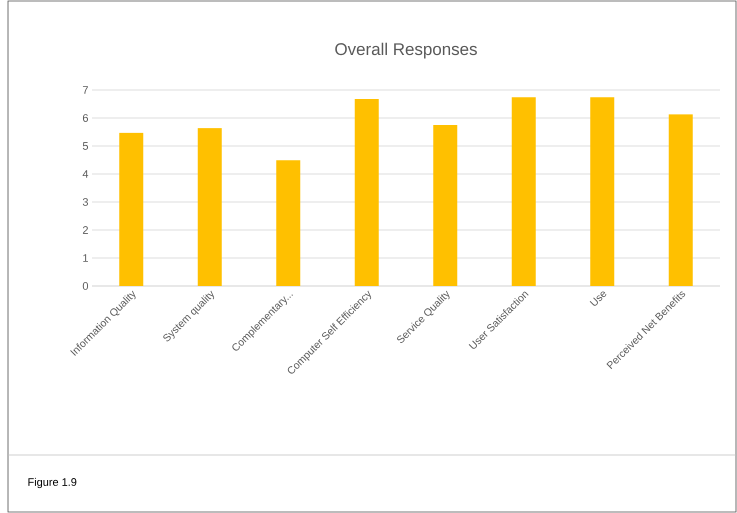 This screenshot has width=737, height=513. Describe the element at coordinates (52, 483) in the screenshot. I see `caption: Figure 1.9` at that location.